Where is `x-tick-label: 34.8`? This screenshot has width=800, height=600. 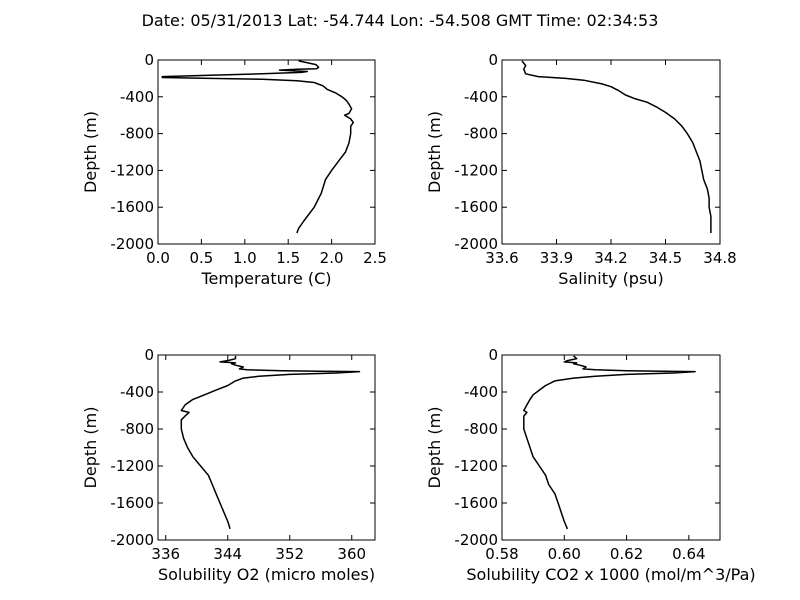
x-tick-label: 34.8 is located at coordinates (719, 258).